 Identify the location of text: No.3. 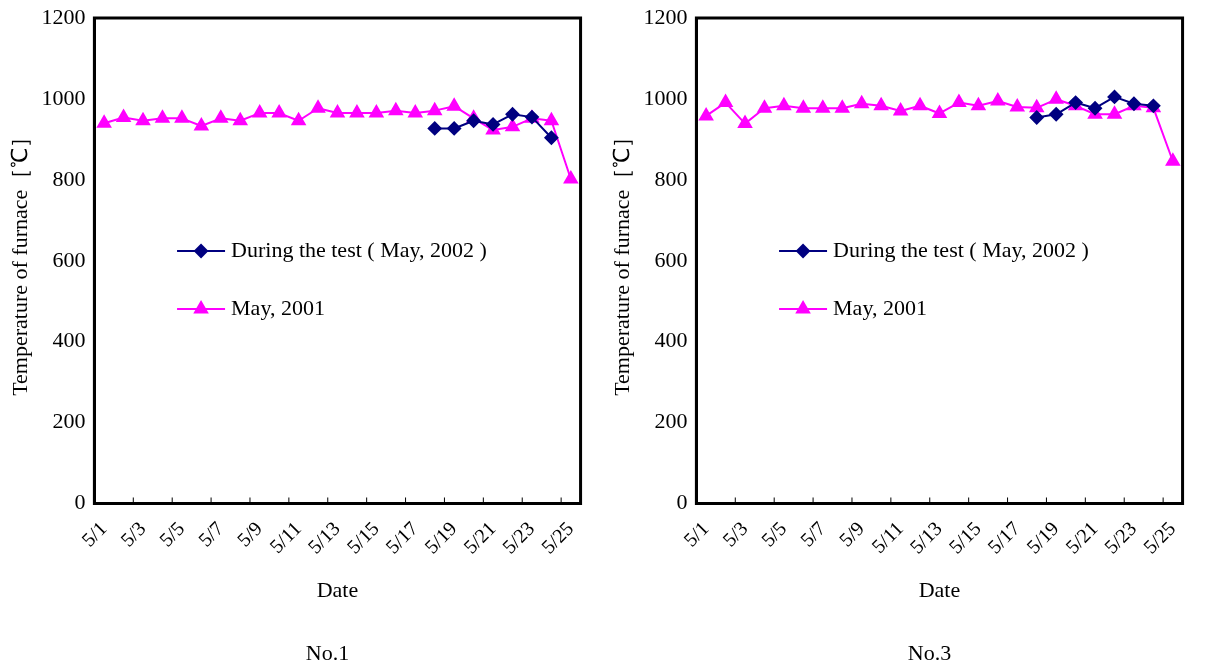
(929, 652).